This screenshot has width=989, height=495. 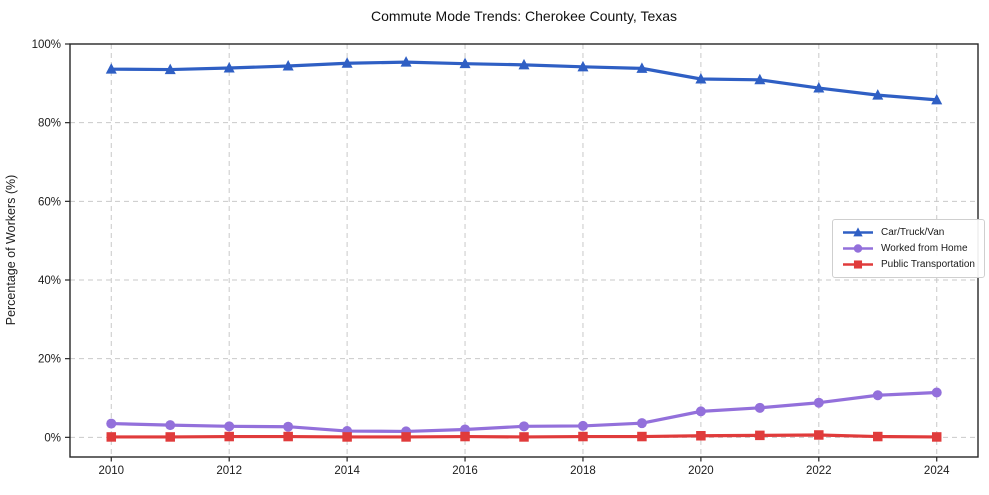 I want to click on x-tick-label: 2022, so click(x=819, y=471).